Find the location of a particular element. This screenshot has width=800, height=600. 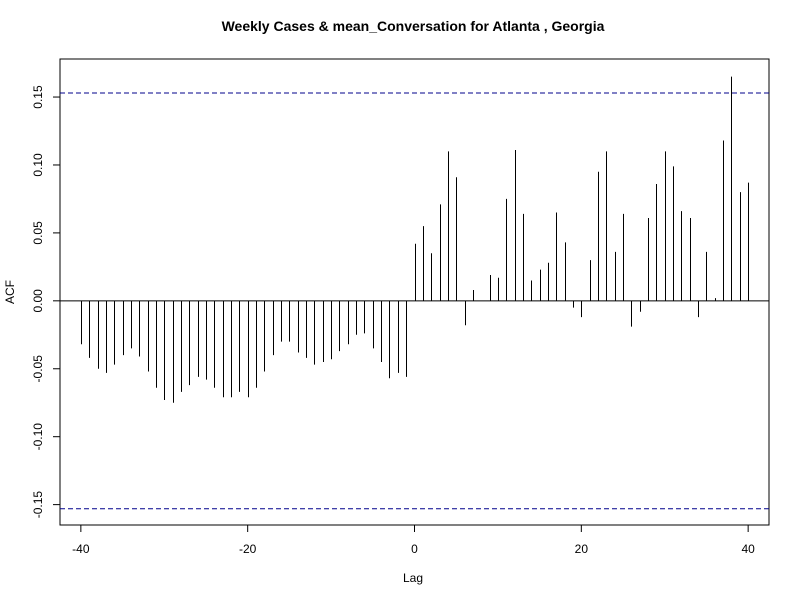

y-axis: -0.15 -0.10 -0.05 0.00 0.05 0.10 0.15 is located at coordinates (46, 302).